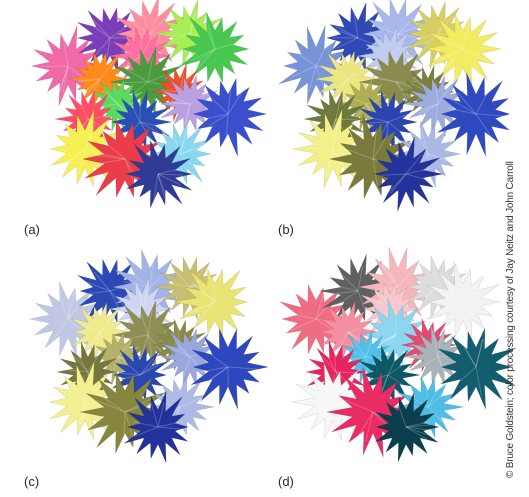  I want to click on panel-label-a: (a), so click(32, 229).